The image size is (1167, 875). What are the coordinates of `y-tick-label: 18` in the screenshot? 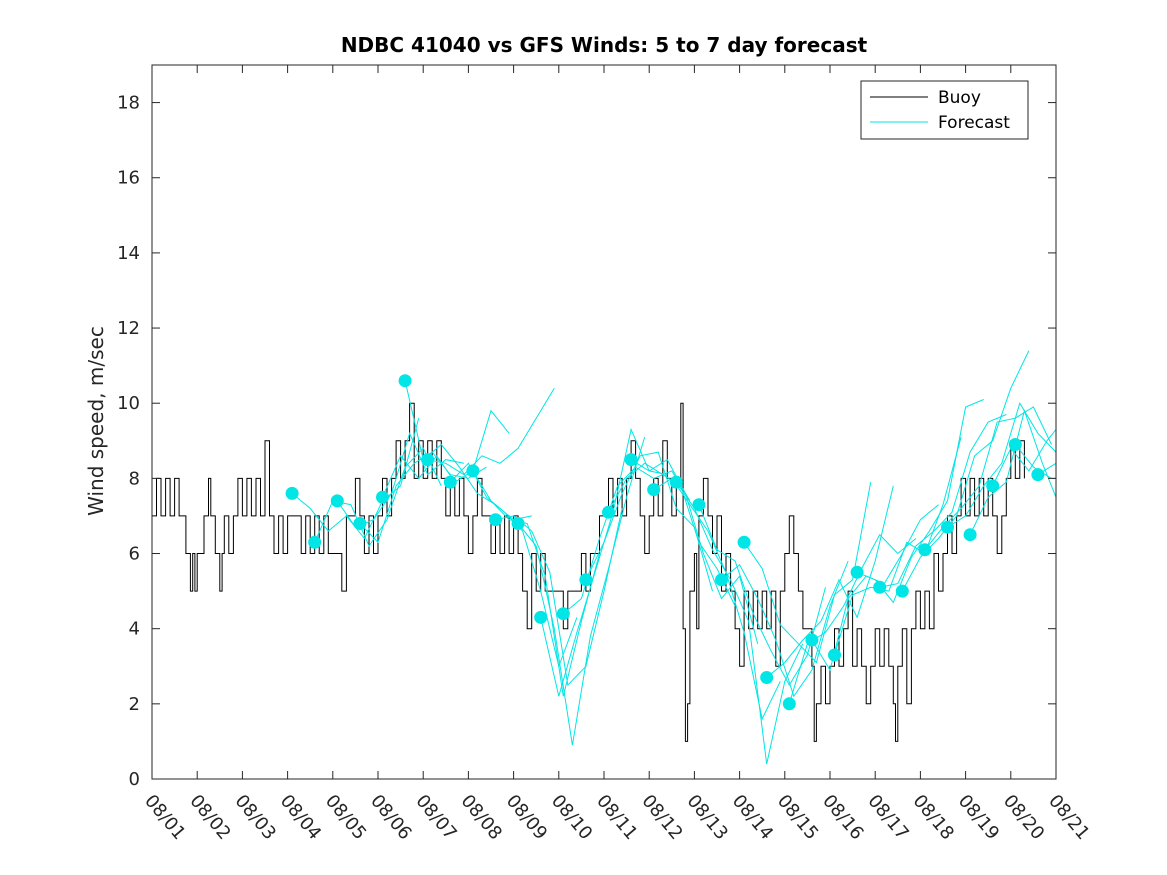 It's located at (128, 103).